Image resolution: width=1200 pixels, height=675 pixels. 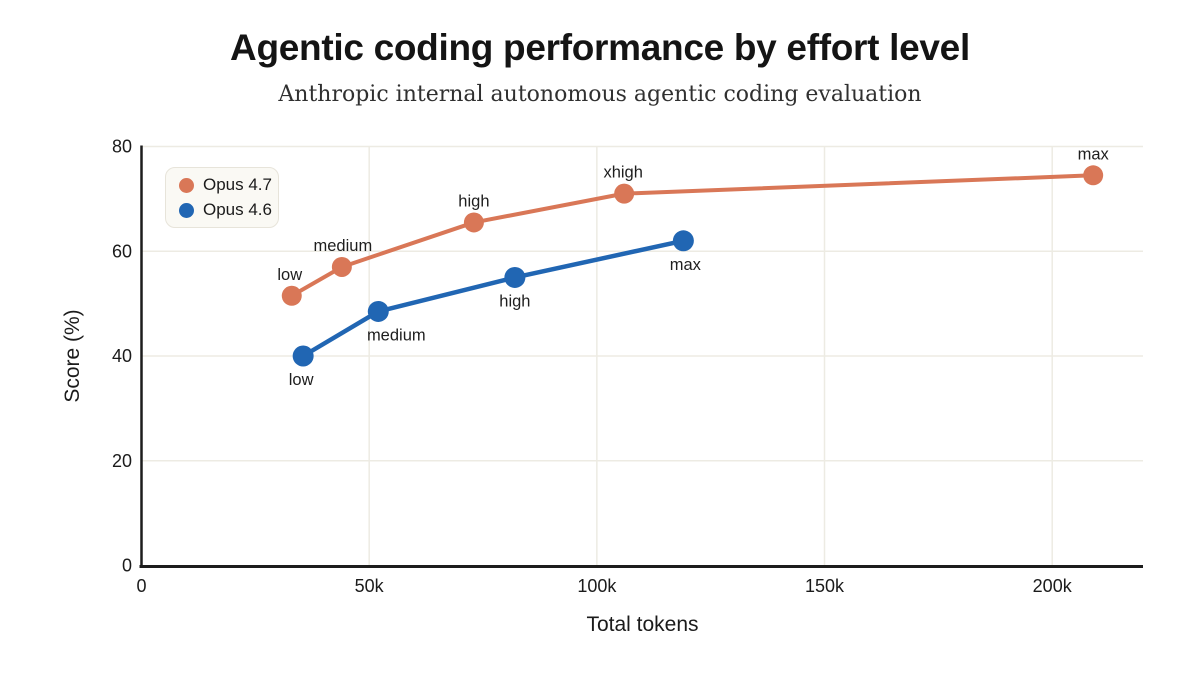 What do you see at coordinates (473, 201) in the screenshot?
I see `point-label-opus-4-7-high: high` at bounding box center [473, 201].